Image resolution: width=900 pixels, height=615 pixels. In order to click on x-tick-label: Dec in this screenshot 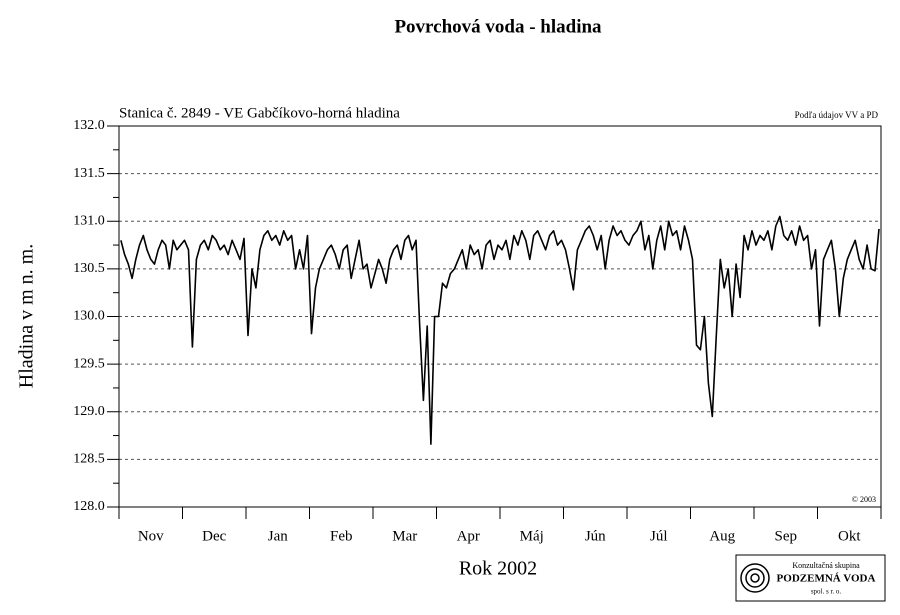, I will do `click(214, 536)`.